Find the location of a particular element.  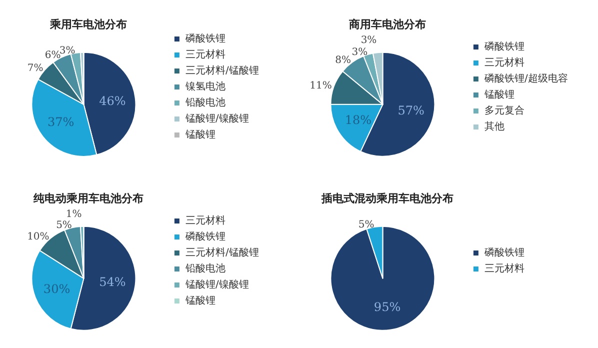

data-label: 10% is located at coordinates (38, 236).